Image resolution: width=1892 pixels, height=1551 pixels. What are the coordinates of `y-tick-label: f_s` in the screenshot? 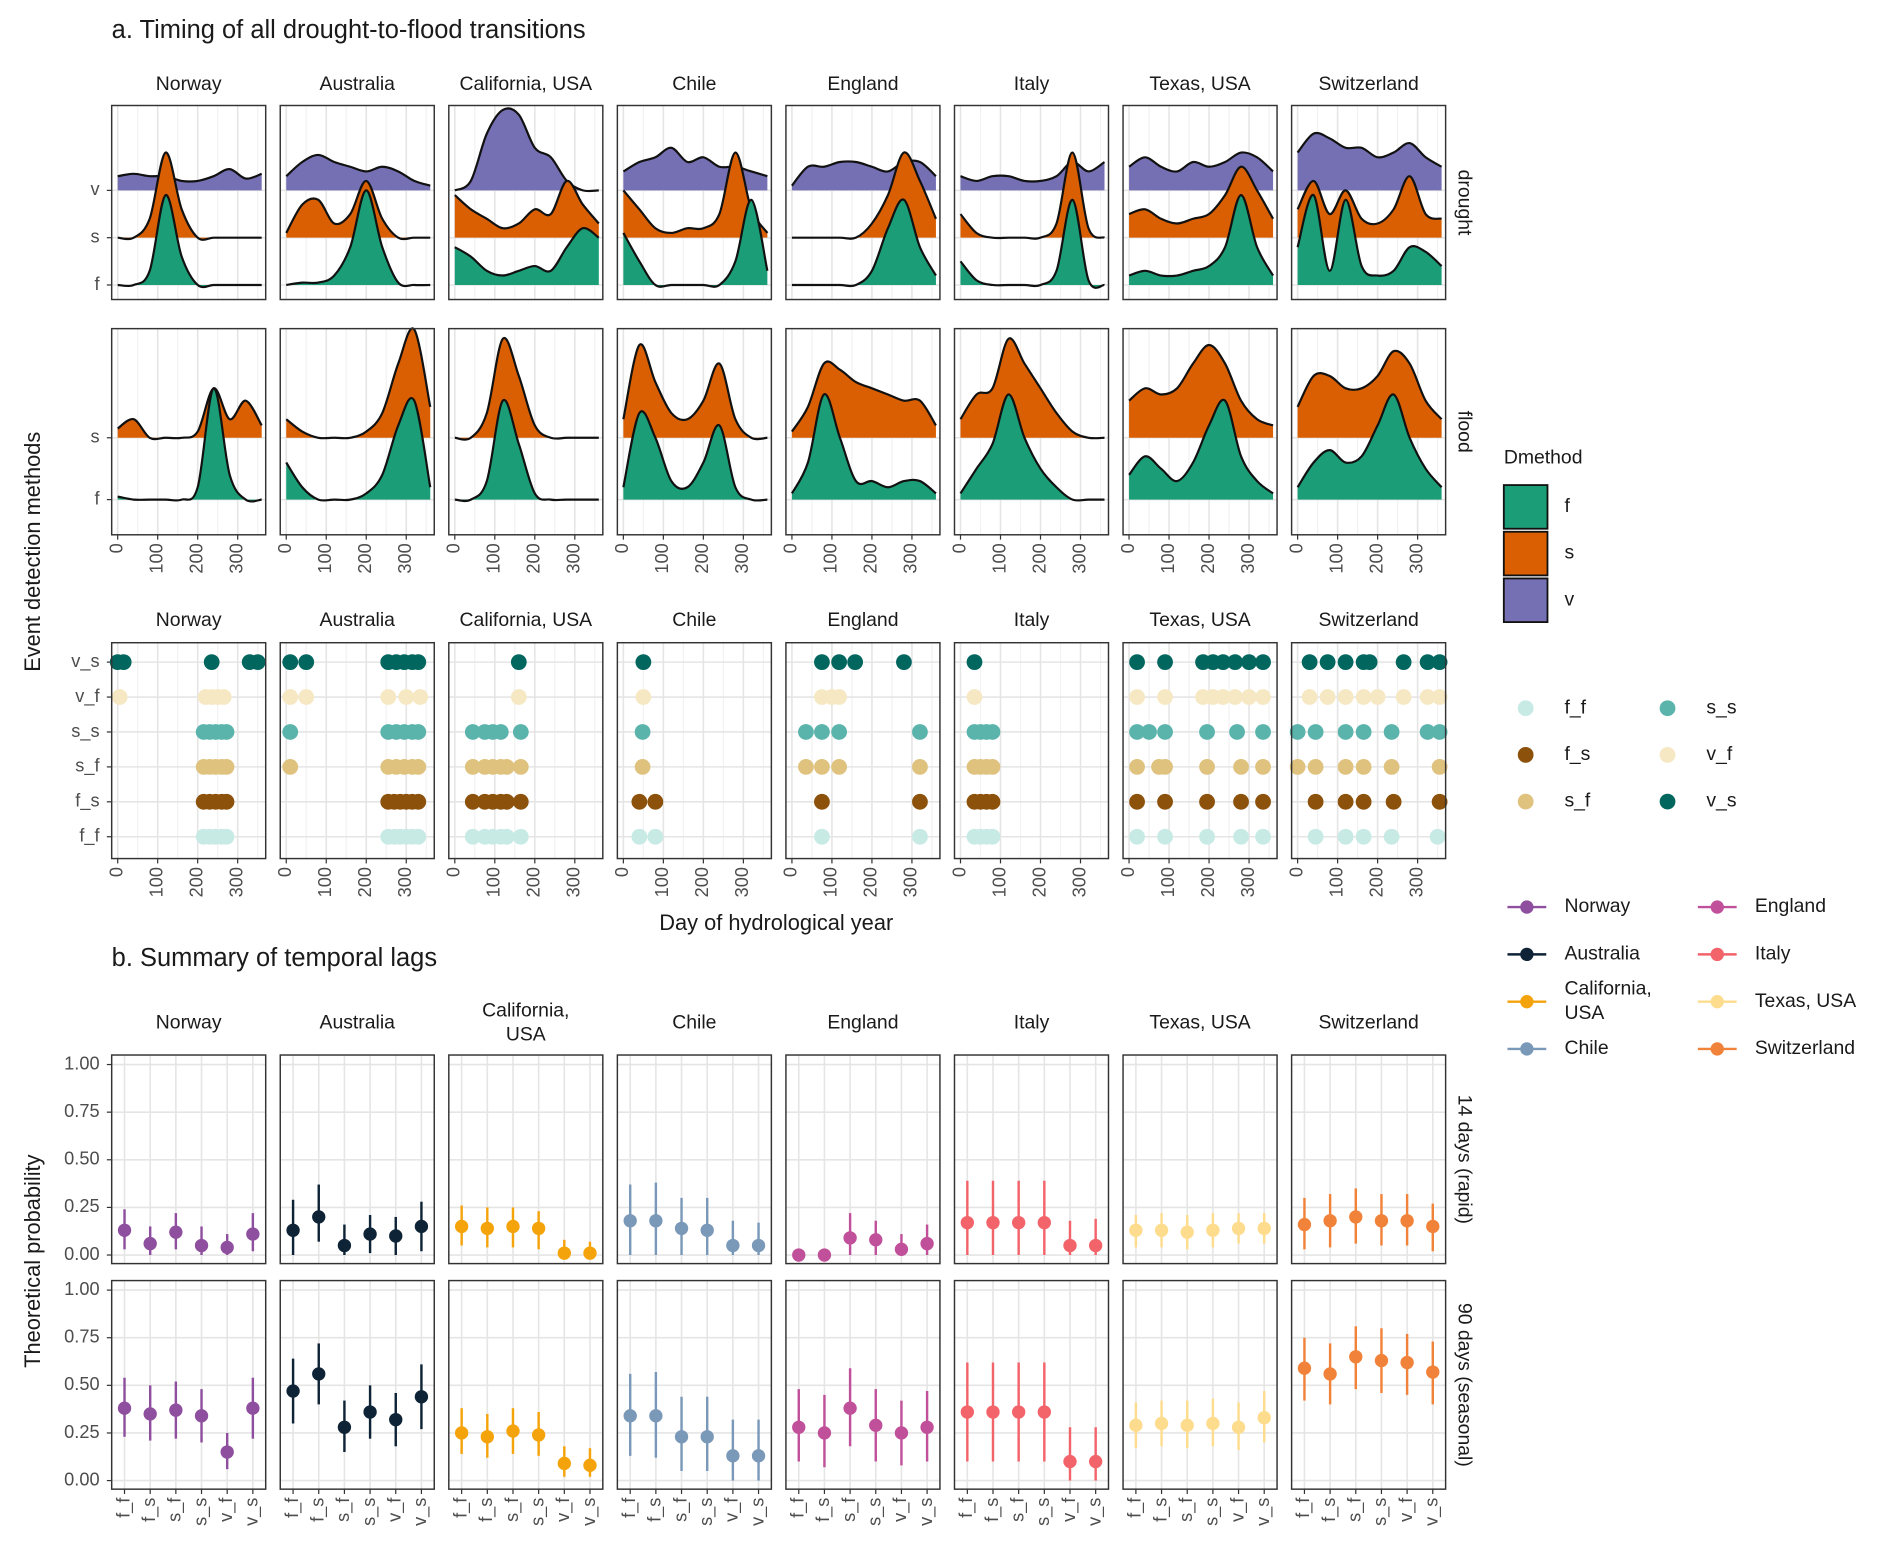 It's located at (87, 801).